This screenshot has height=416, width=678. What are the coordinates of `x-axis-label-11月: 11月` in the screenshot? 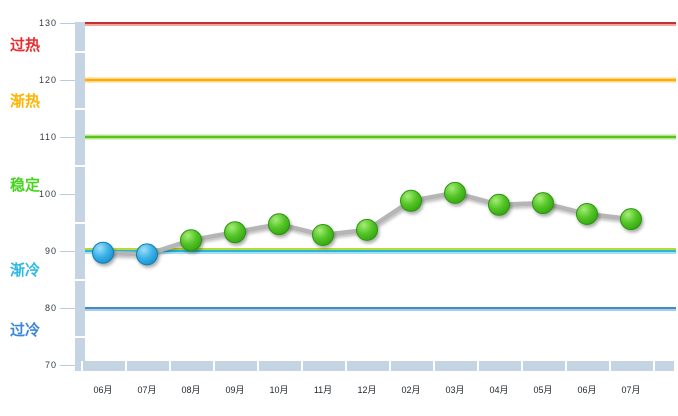 It's located at (323, 390).